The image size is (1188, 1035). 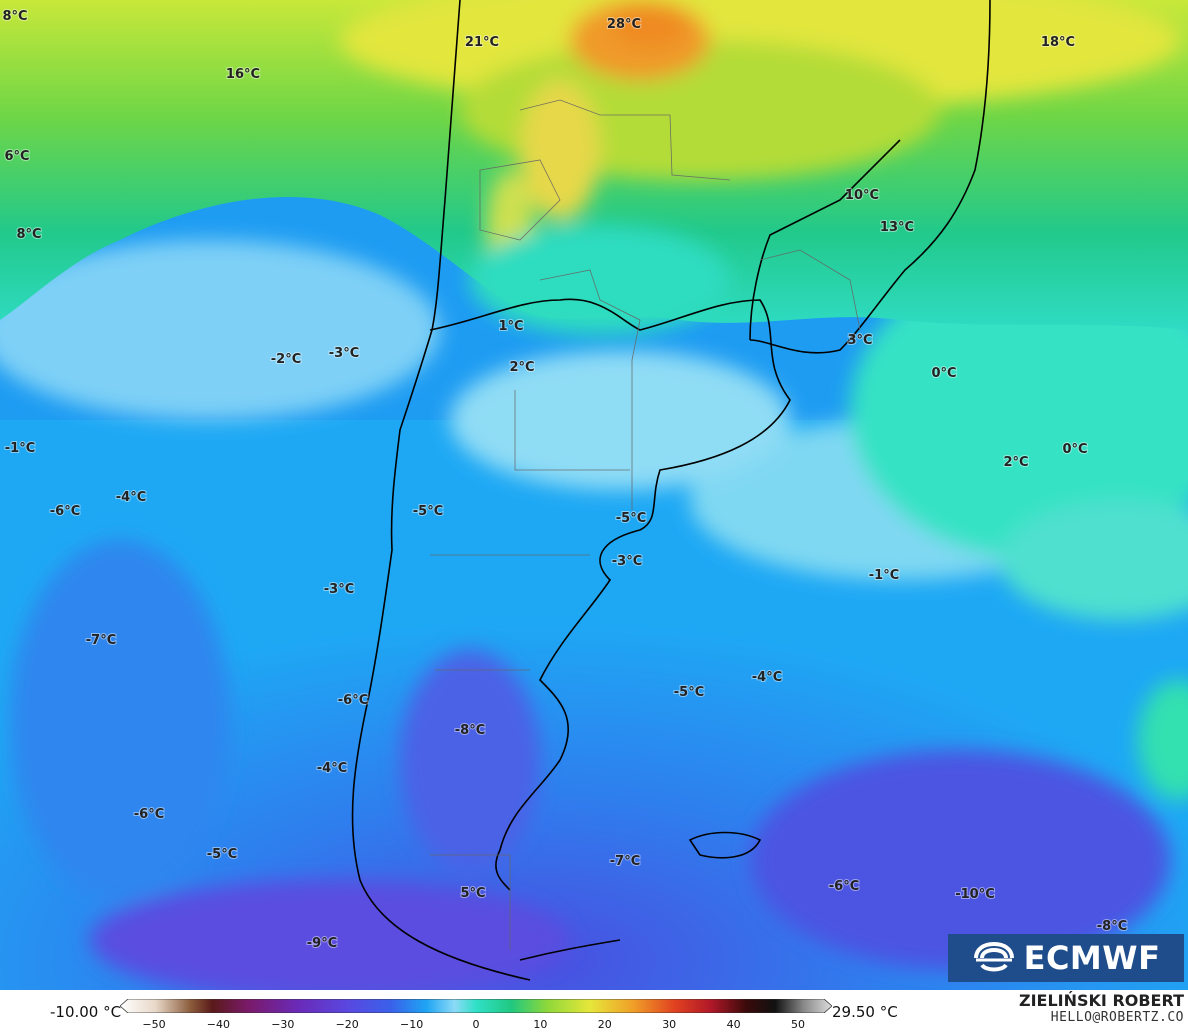 What do you see at coordinates (476, 1006) in the screenshot?
I see `legend-color-bar` at bounding box center [476, 1006].